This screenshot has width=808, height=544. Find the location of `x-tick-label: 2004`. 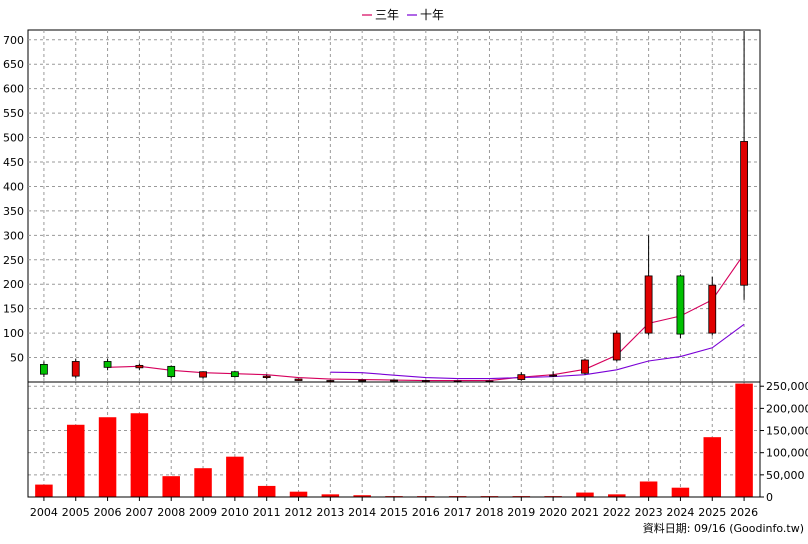

x-tick-label: 2004 is located at coordinates (44, 512).